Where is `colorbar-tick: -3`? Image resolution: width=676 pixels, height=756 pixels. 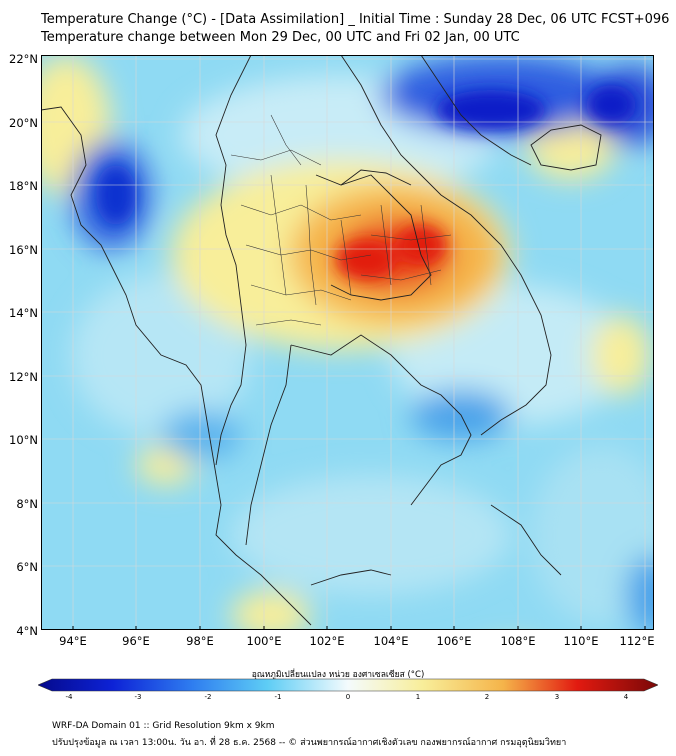
colorbar-tick: -3 is located at coordinates (138, 697).